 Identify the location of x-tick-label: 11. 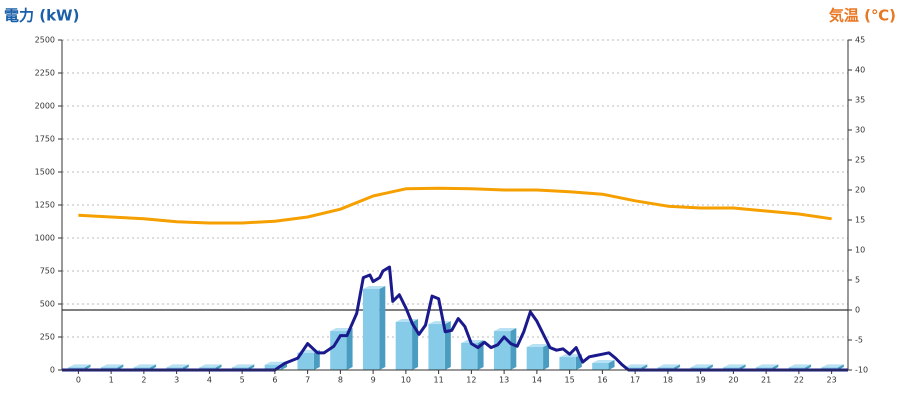
(439, 380).